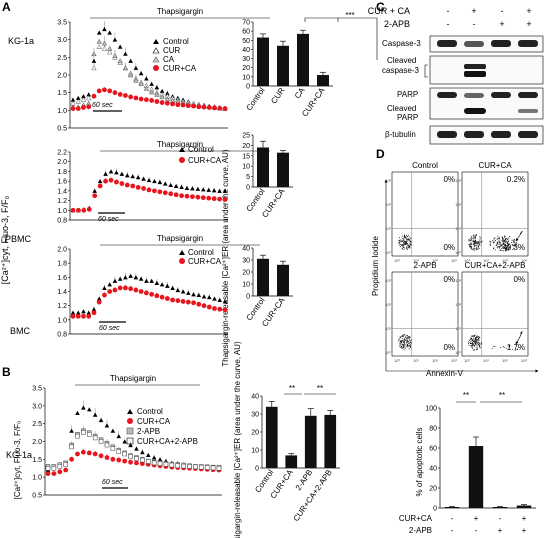 The image size is (550, 538). Describe the element at coordinates (180, 11) in the screenshot. I see `stimulus-label: Thapsigargin` at that location.